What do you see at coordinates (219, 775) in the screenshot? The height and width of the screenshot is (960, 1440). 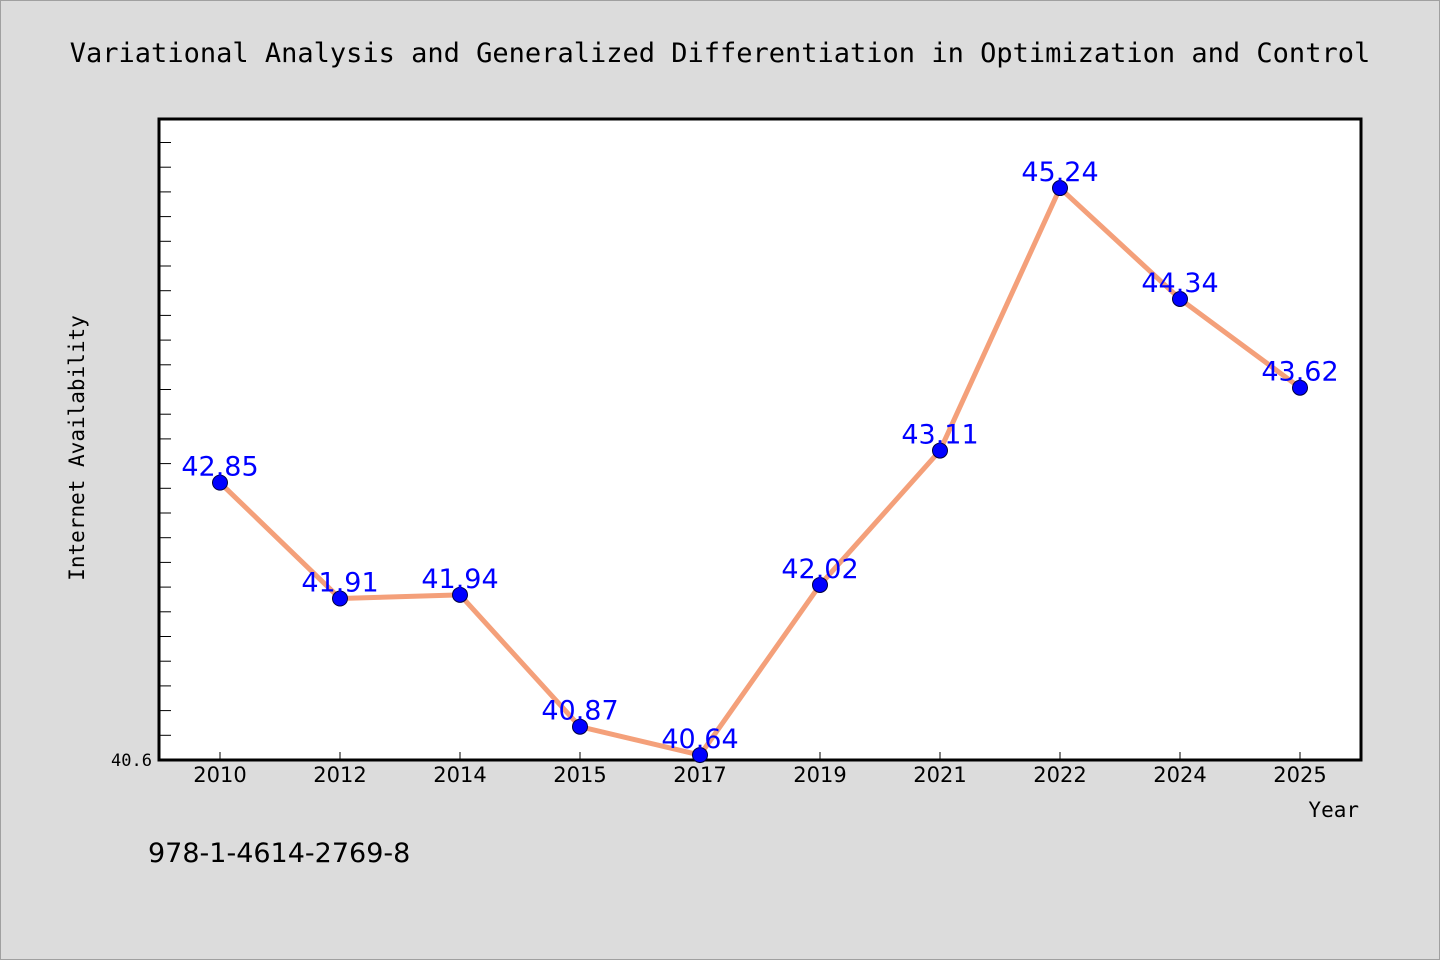 I see `x-tick-label: 2010` at bounding box center [219, 775].